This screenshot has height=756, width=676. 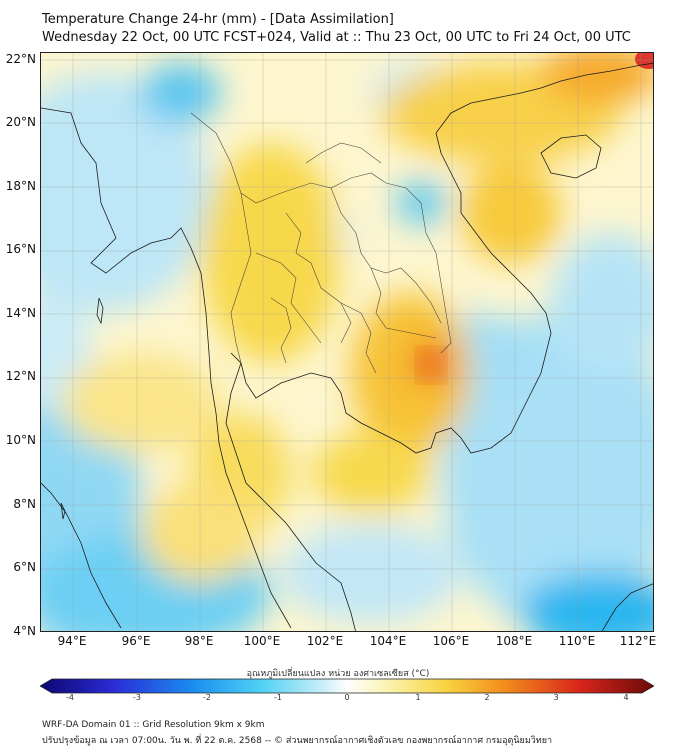 I want to click on colorbar-tick: -2, so click(x=207, y=697).